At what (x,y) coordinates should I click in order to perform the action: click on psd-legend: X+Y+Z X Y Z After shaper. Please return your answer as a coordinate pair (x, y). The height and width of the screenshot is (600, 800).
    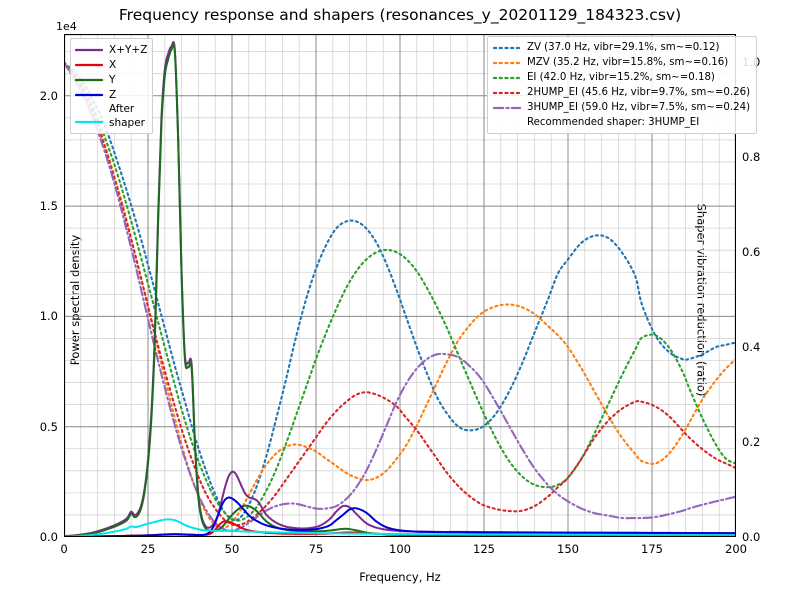
    Looking at the image, I should click on (112, 86).